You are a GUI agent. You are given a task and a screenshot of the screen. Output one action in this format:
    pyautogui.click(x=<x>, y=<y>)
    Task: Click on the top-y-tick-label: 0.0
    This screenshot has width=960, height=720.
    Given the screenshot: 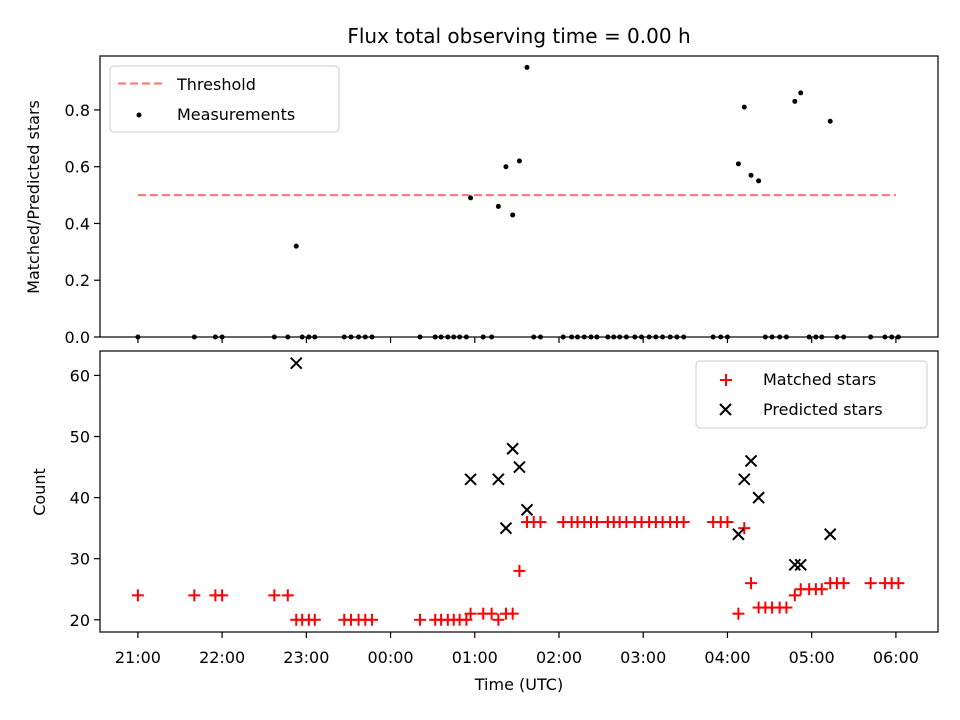 What is the action you would take?
    pyautogui.click(x=77, y=337)
    